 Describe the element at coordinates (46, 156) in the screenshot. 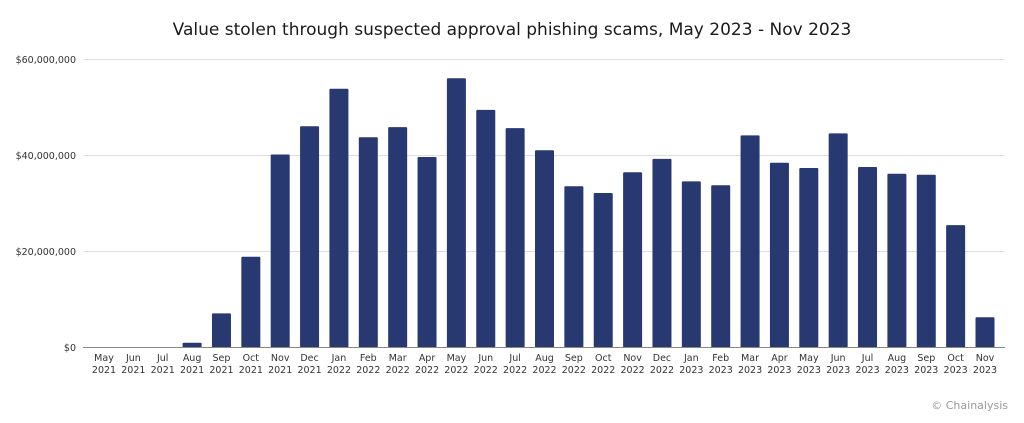

I see `y-tick-label: $40,000,000` at that location.